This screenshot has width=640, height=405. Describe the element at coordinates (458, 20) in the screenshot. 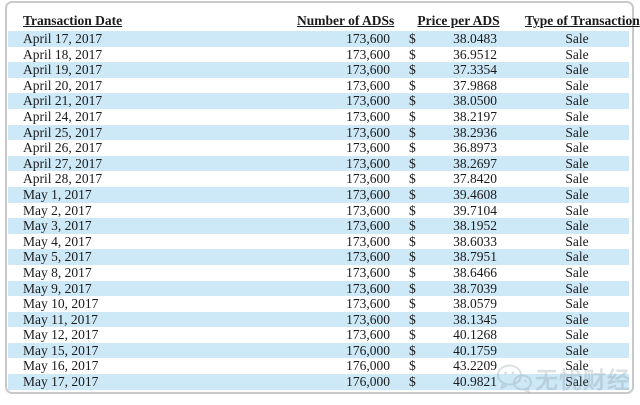

I see `column-header-price-per-ads: Price per ADS` at that location.